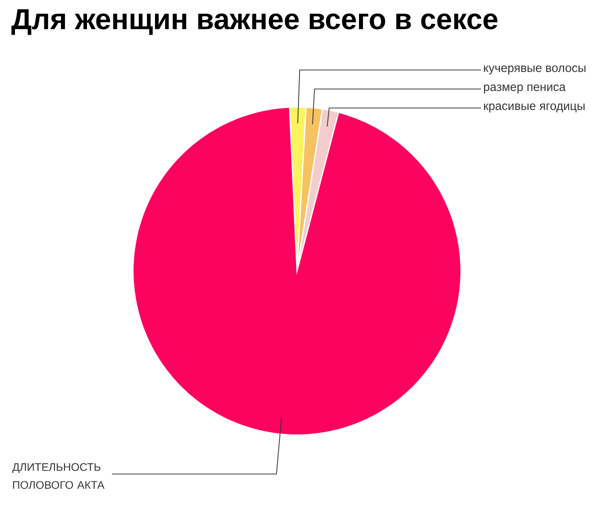  Describe the element at coordinates (58, 476) in the screenshot. I see `slice-label: ДЛИТЕЛЬНОСТЬ ПОЛОВОГО АКТА` at that location.